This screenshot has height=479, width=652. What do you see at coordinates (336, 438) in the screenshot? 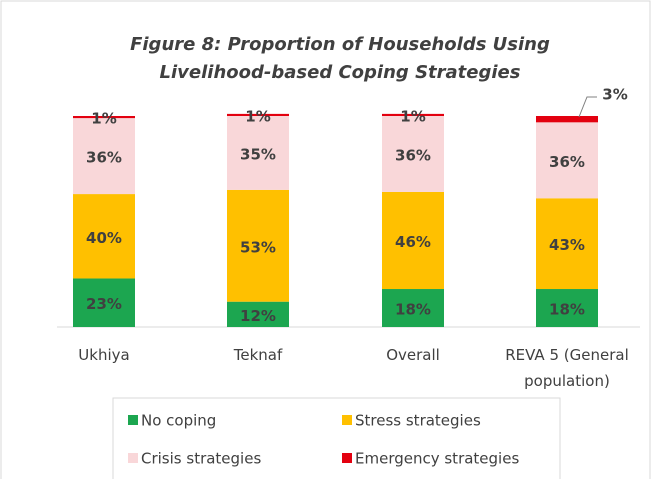
I see `legend-box` at bounding box center [336, 438].